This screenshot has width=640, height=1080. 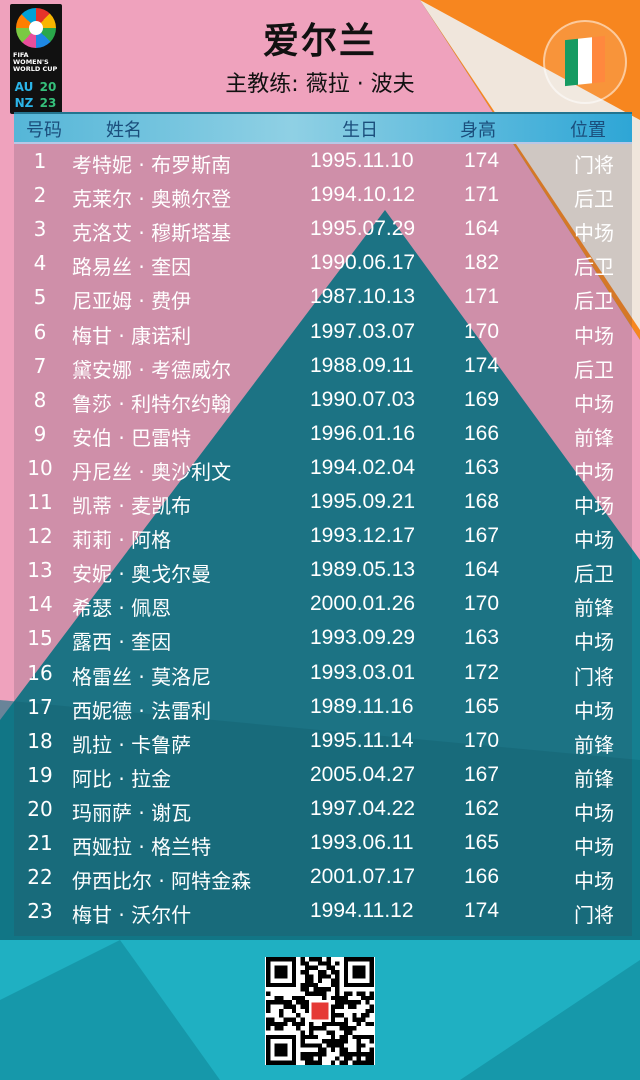 What do you see at coordinates (323, 367) in the screenshot?
I see `table-row: 7 黛安娜 · 考德威尔 1988.09.11 174 后卫` at bounding box center [323, 367].